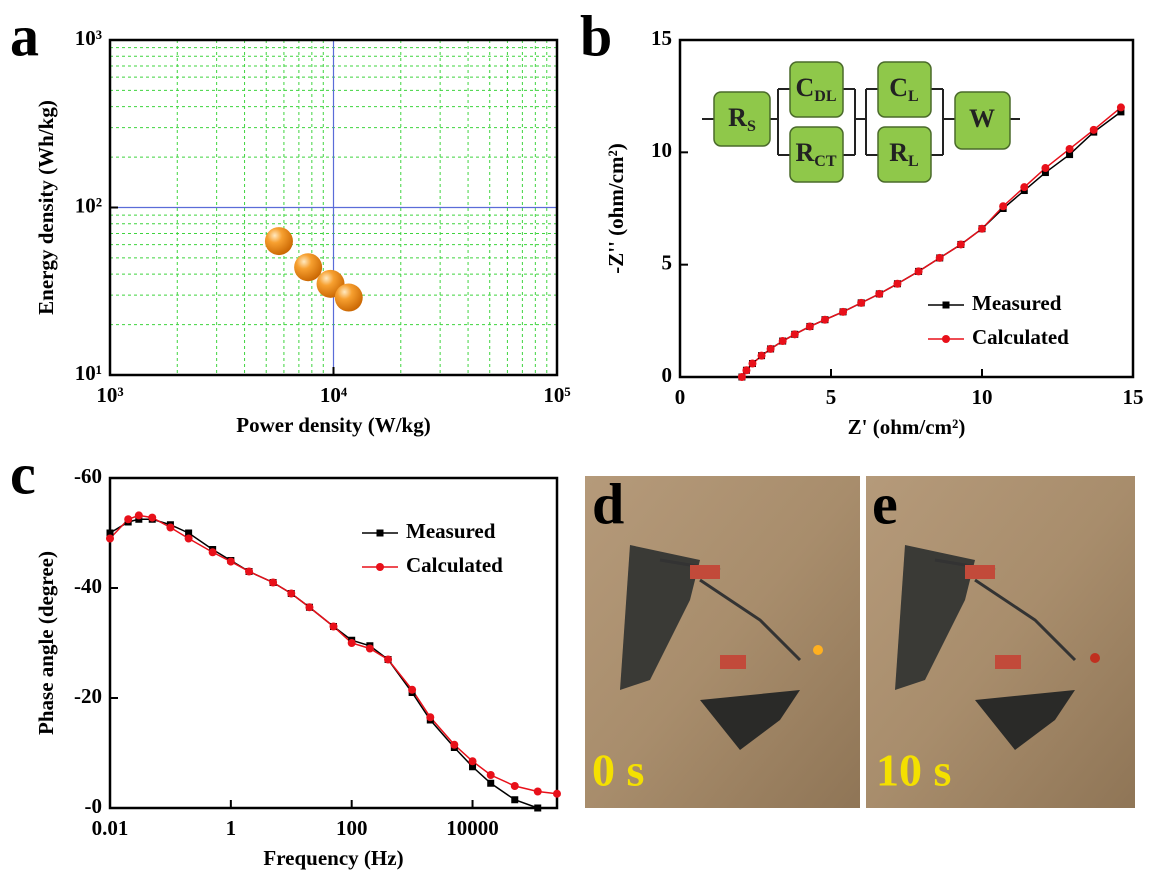  I want to click on y-tick-label: 5, so click(667, 262).